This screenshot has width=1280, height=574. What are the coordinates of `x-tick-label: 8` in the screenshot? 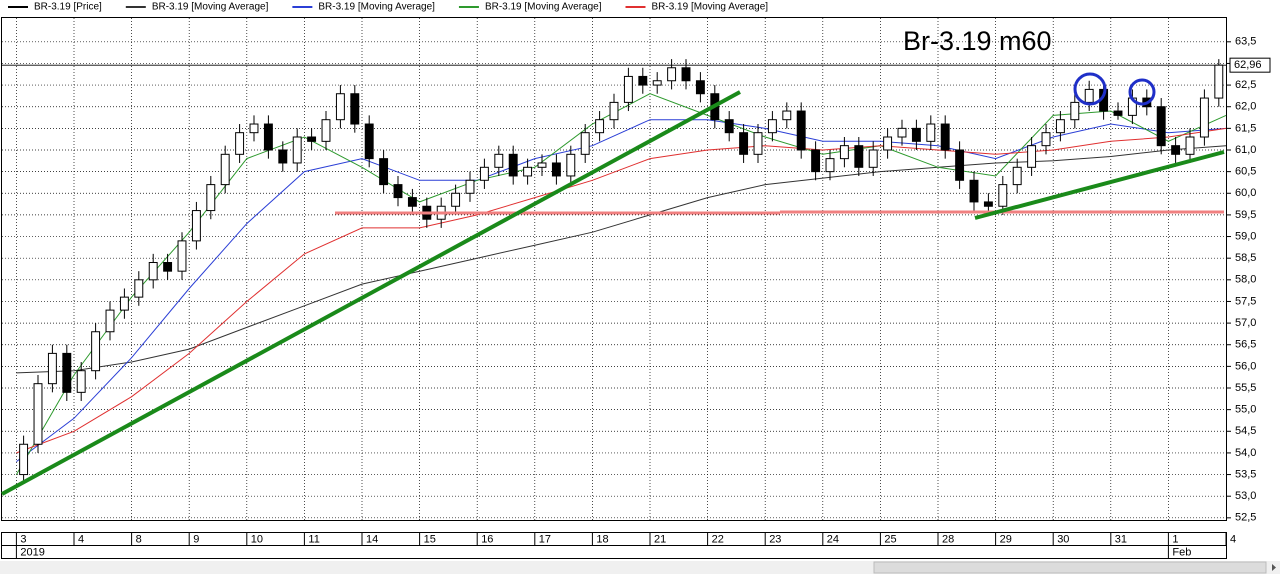 It's located at (139, 539).